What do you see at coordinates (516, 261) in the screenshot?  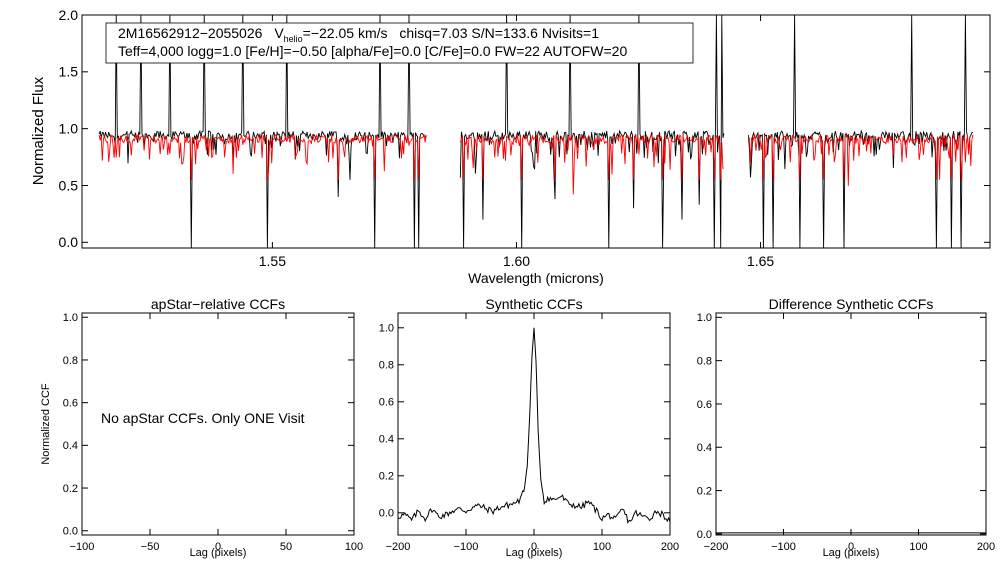 I see `spectrum-xtick-label: 1.60` at bounding box center [516, 261].